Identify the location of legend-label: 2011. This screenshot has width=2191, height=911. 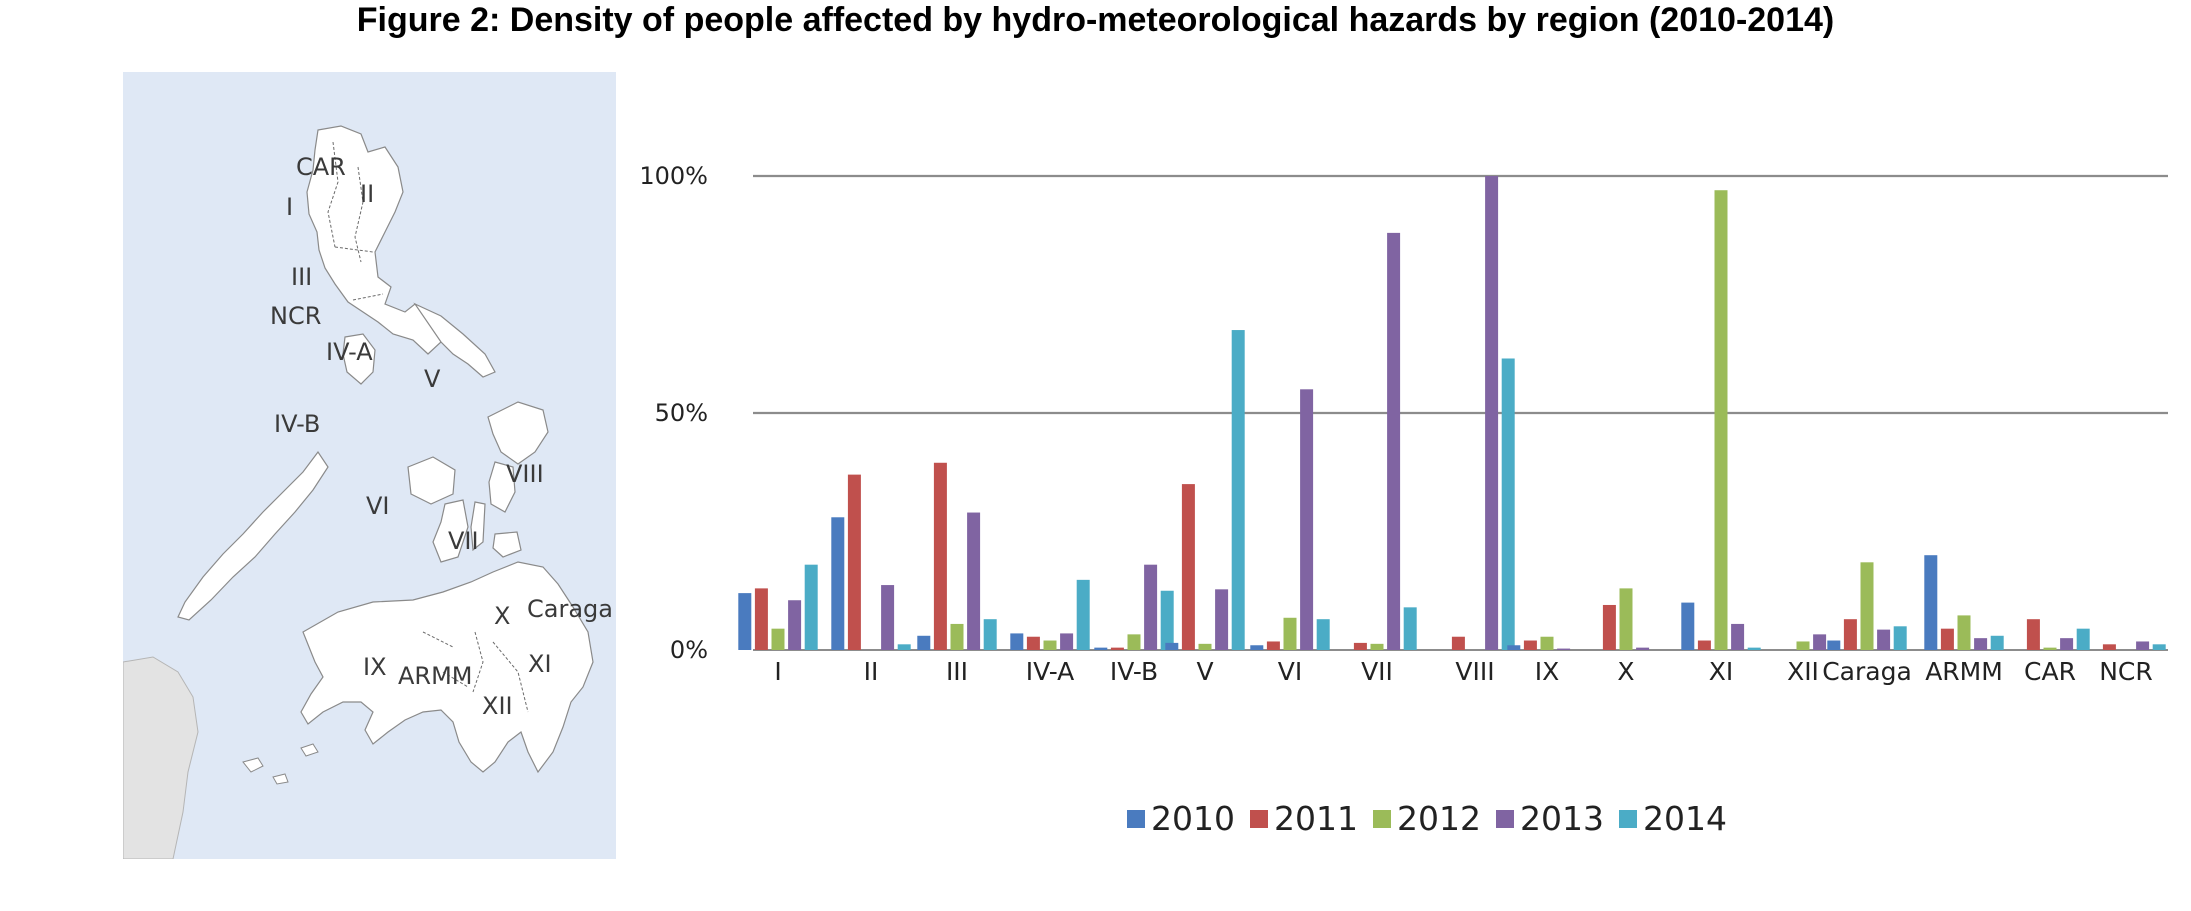
(1316, 818).